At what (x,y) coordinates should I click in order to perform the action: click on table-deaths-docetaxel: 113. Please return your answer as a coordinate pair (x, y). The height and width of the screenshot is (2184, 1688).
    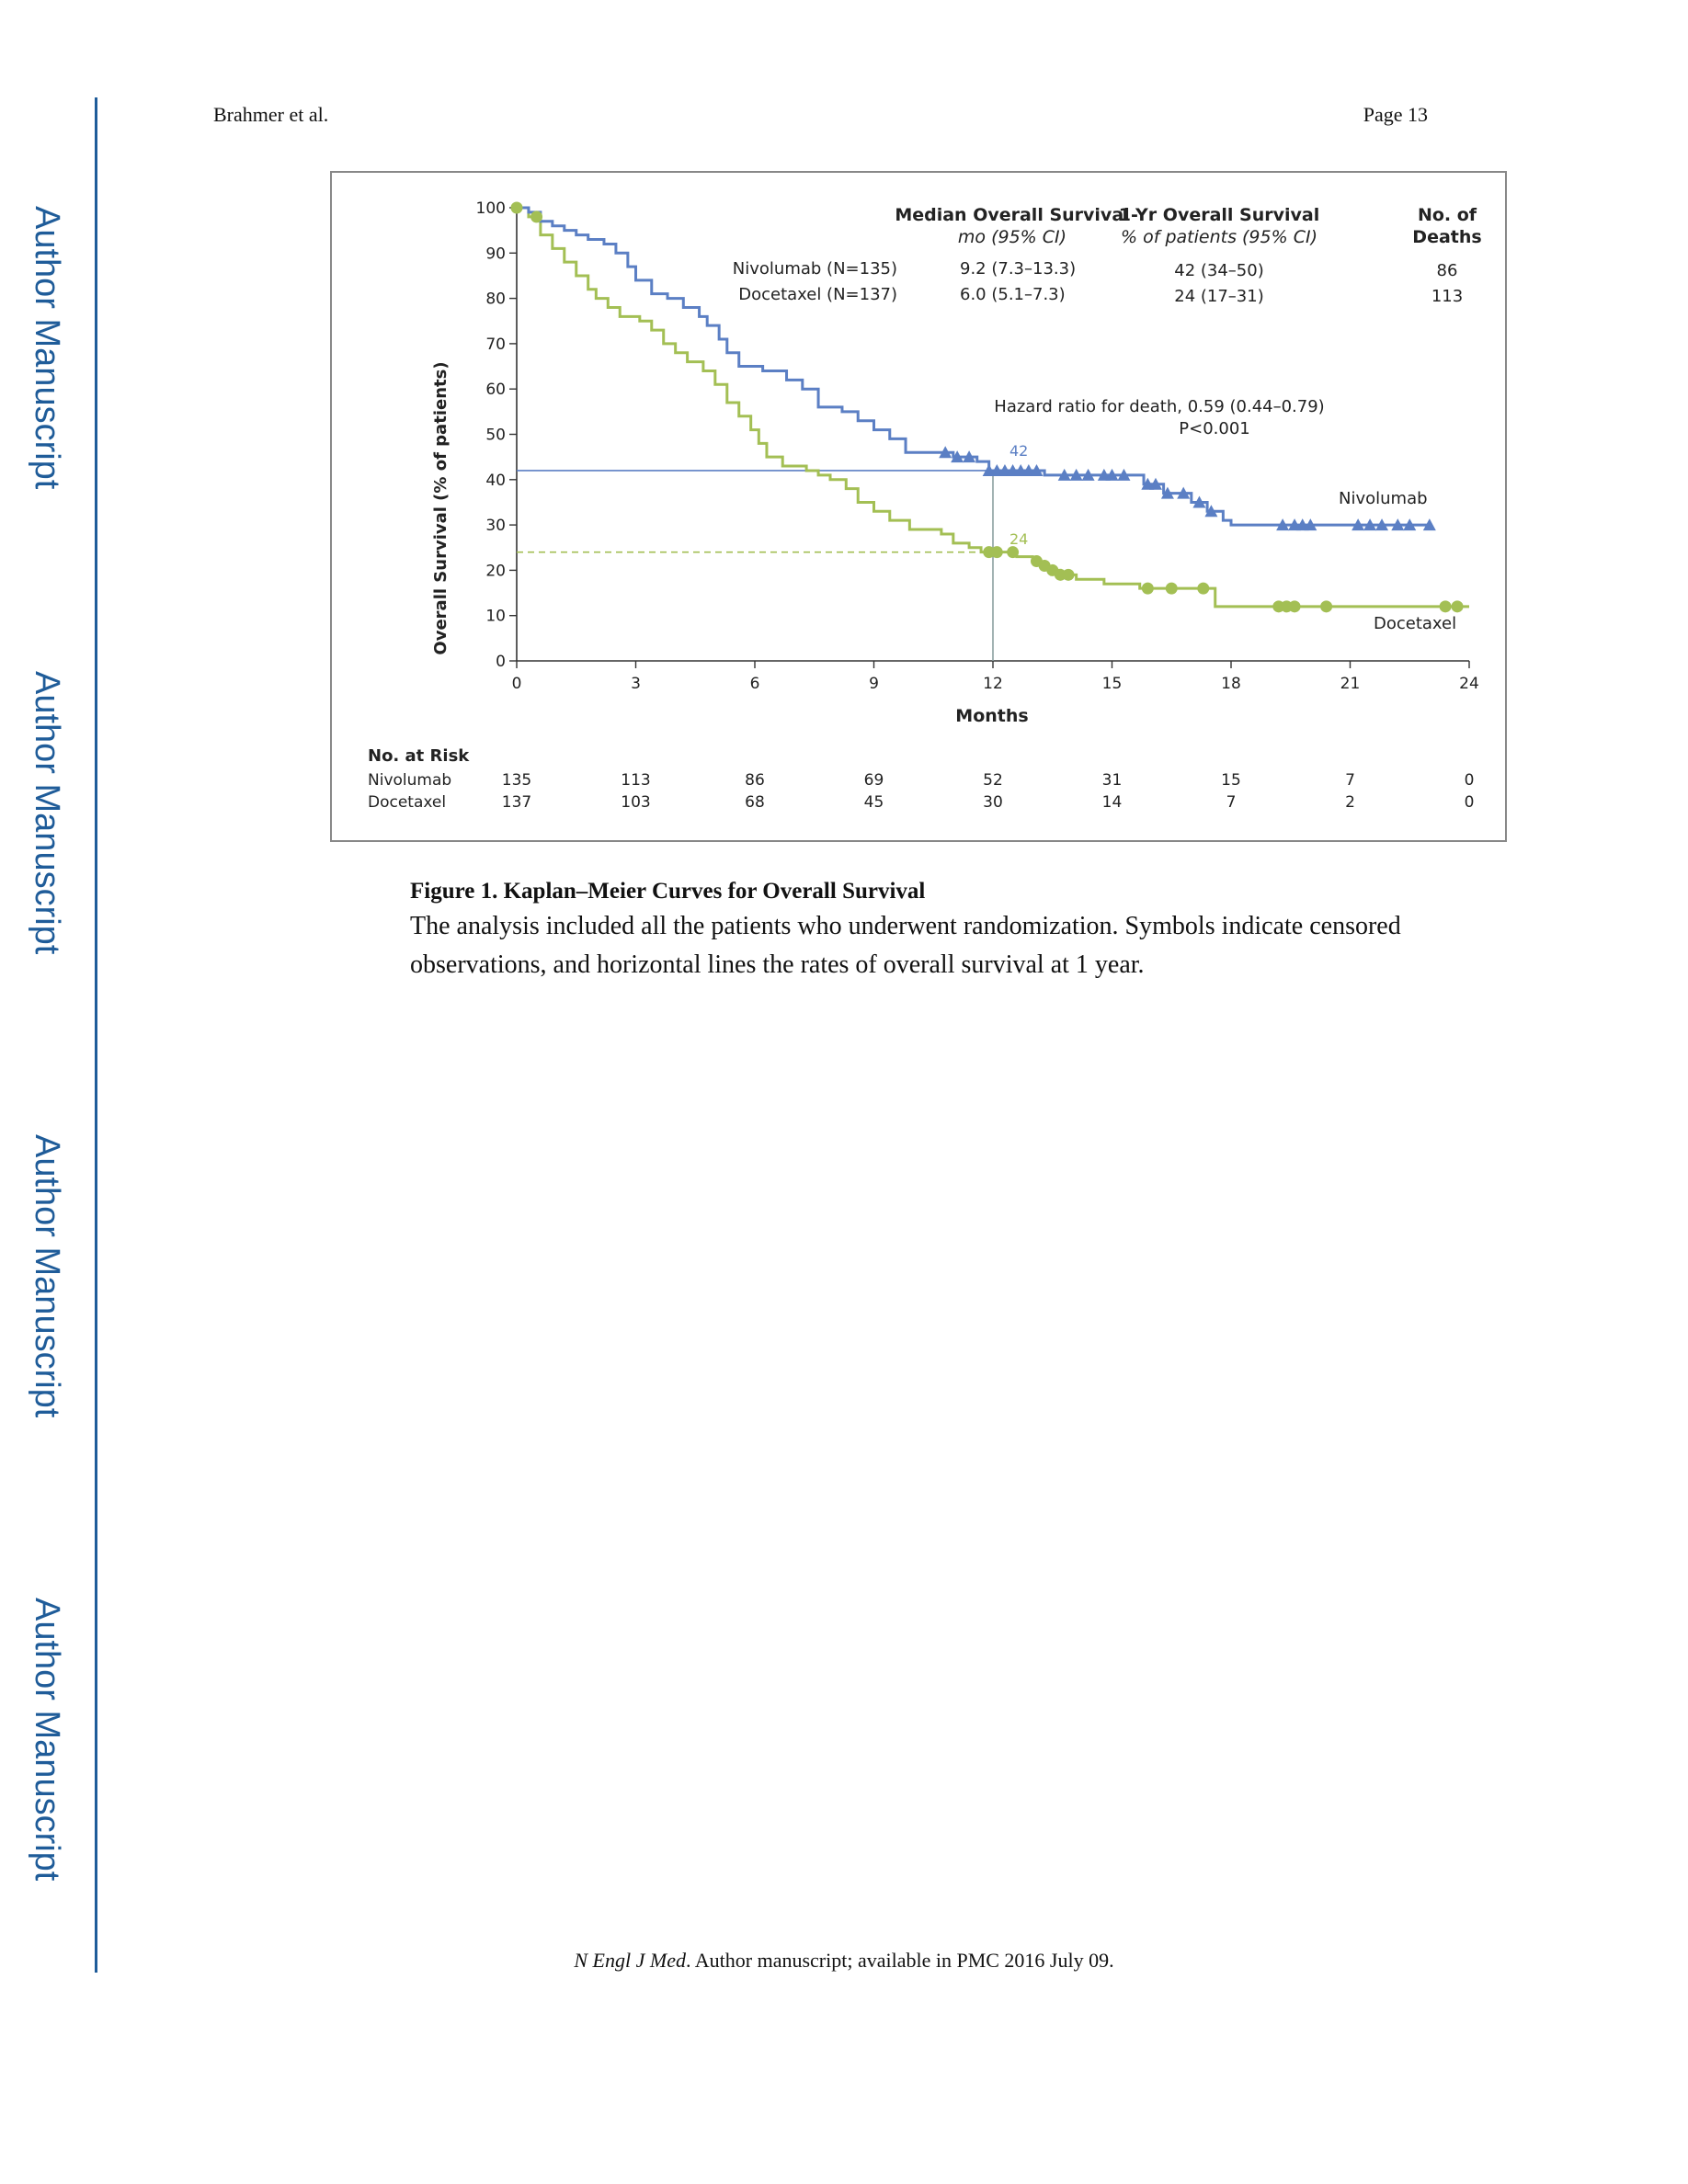
    Looking at the image, I should click on (1447, 296).